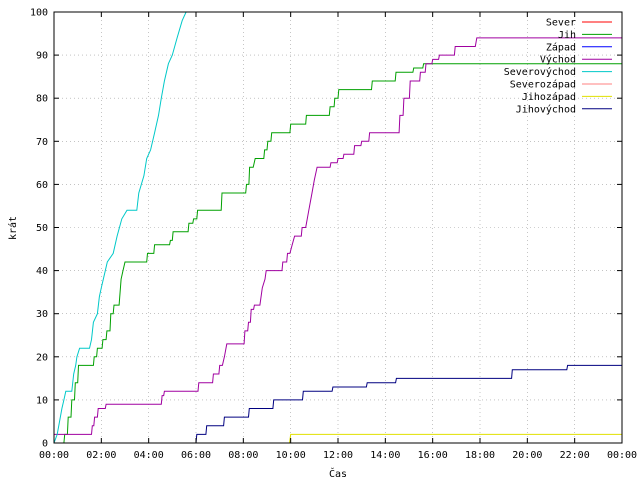 The image size is (640, 480). I want to click on y-tick-label: 100, so click(39, 13).